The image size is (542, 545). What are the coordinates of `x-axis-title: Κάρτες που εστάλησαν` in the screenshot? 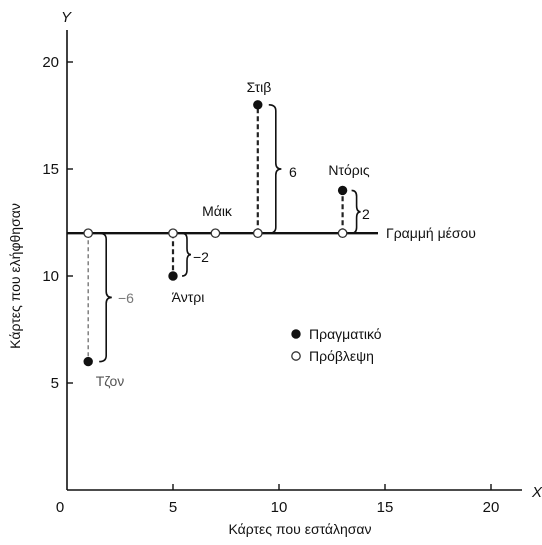 It's located at (299, 529).